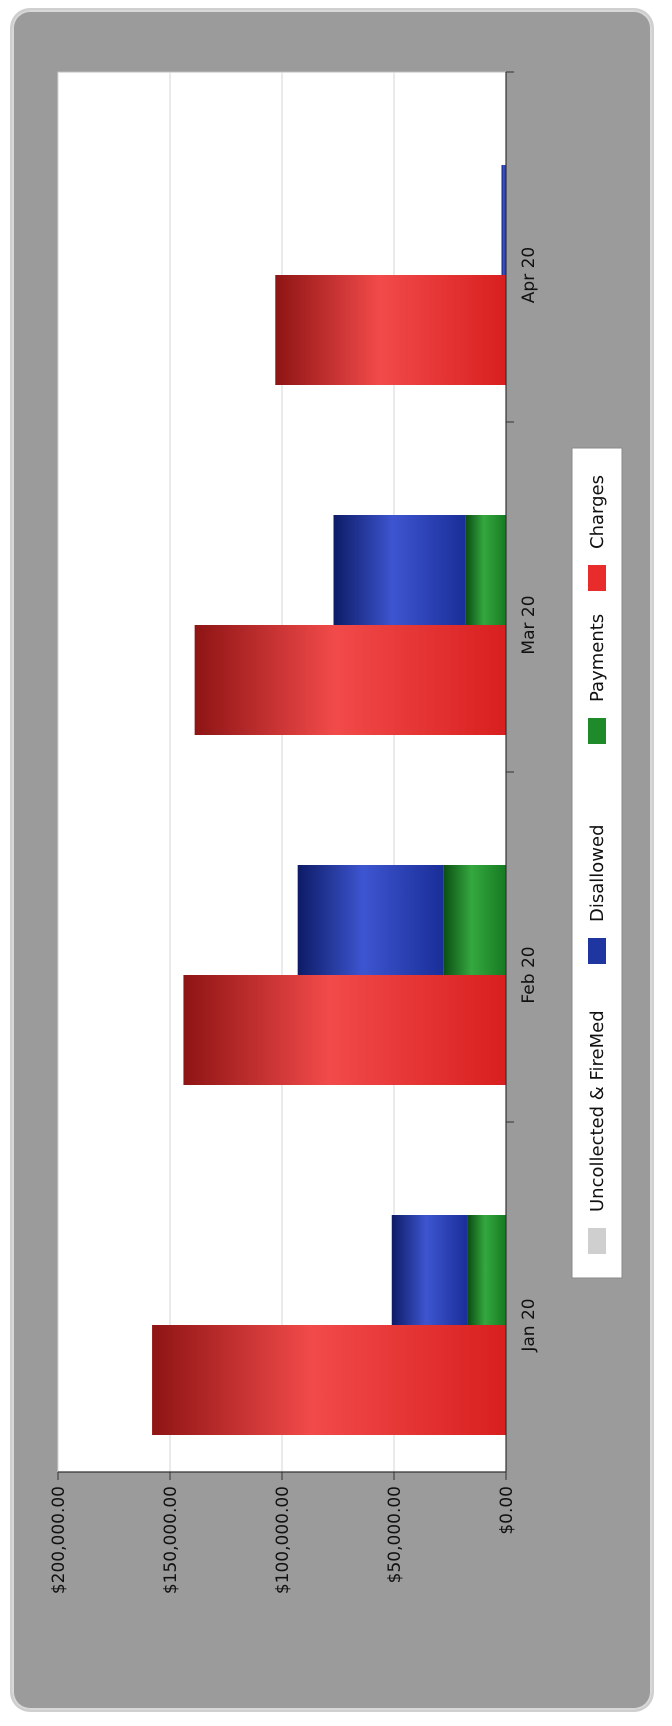 The image size is (672, 1726). I want to click on legend-swatch-uncollected, so click(597, 1241).